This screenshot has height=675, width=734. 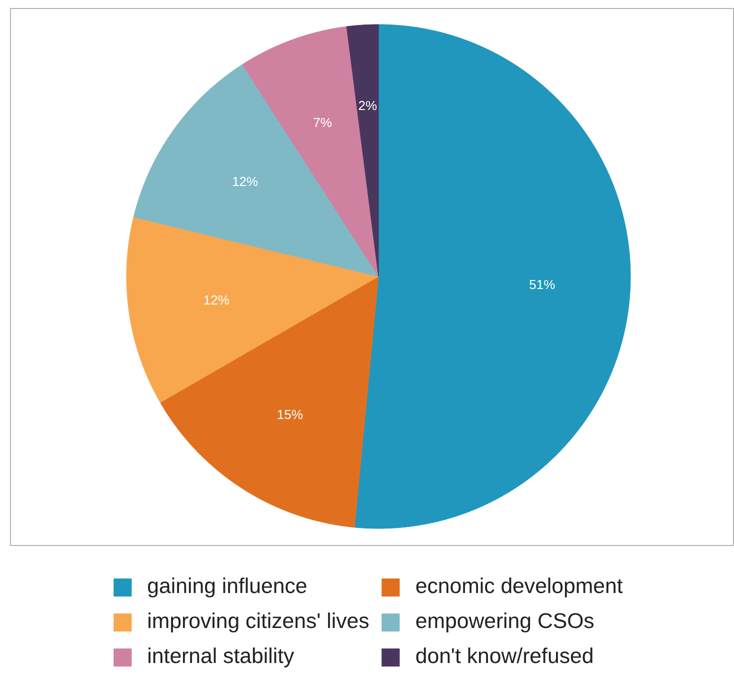 I want to click on data-label: 2%, so click(x=368, y=105).